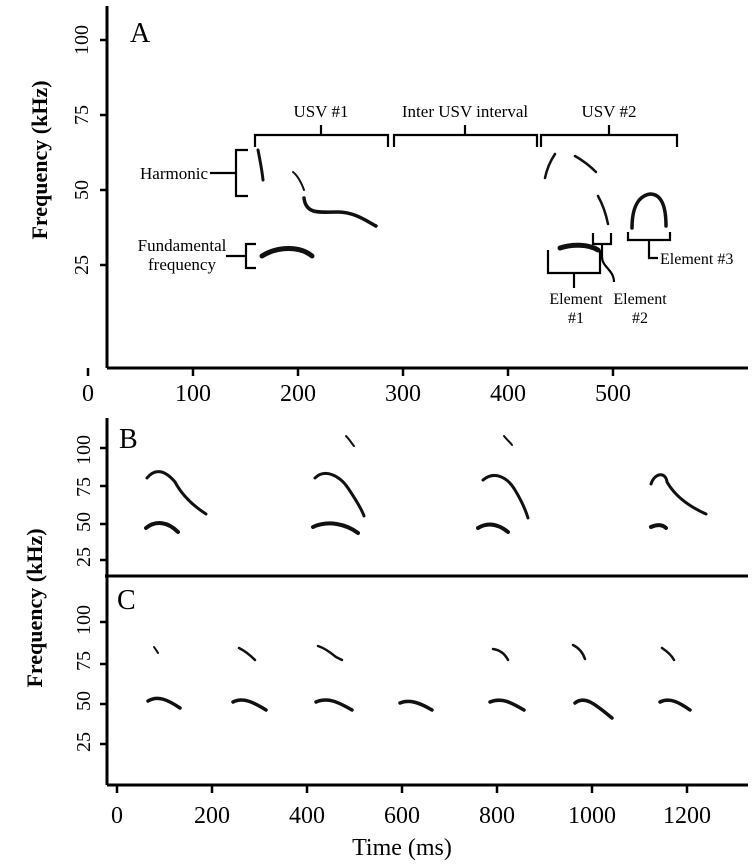  Describe the element at coordinates (88, 394) in the screenshot. I see `panel-a-xtick-label: 0` at that location.